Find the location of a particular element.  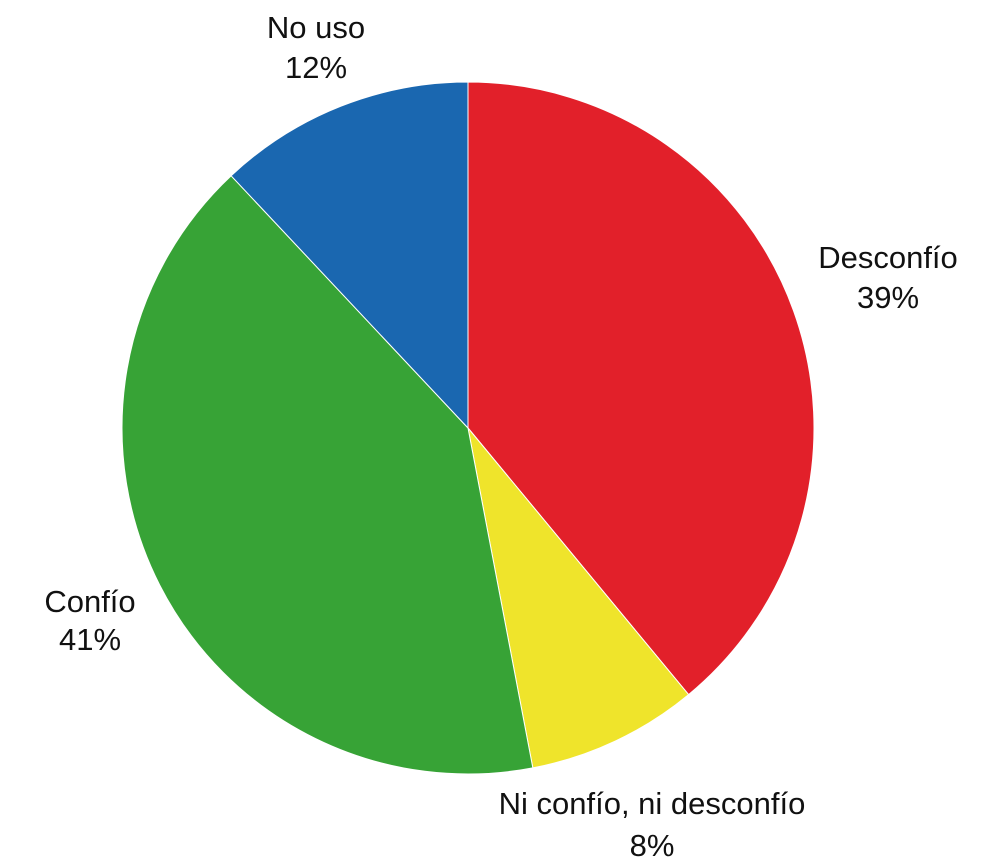

pie-slice-no-uso is located at coordinates (349, 255).